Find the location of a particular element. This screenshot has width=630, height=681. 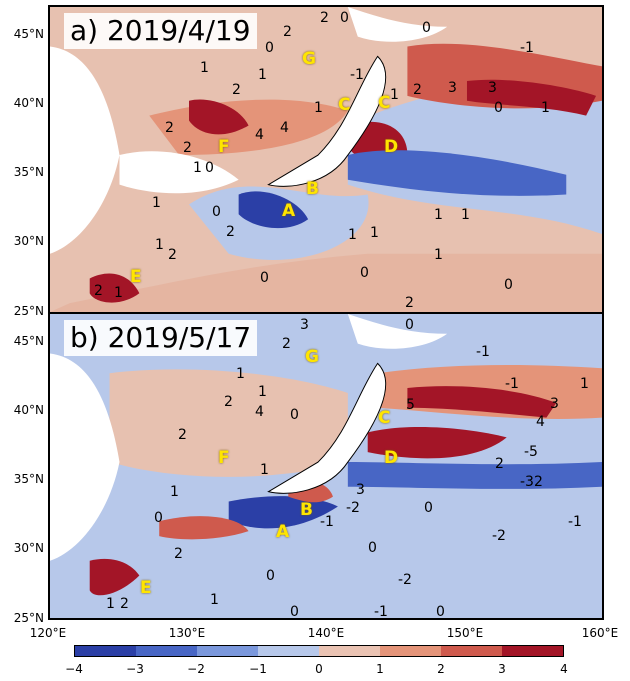

latitude-label-a: 30°N is located at coordinates (28, 241).